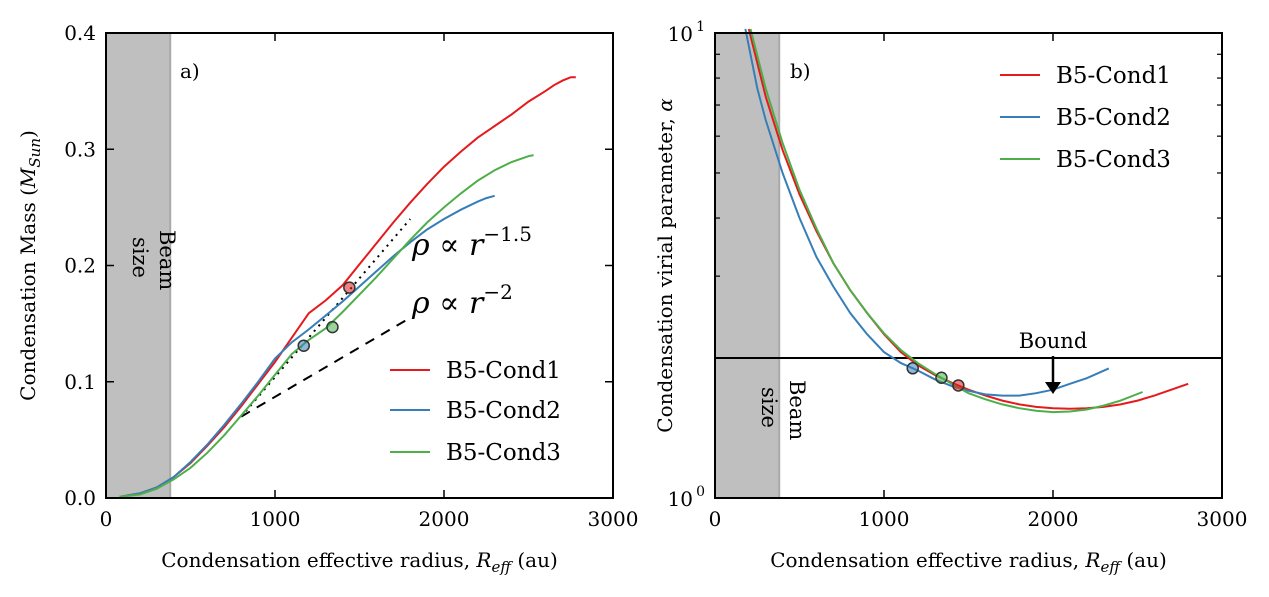 This screenshot has height=597, width=1269. Describe the element at coordinates (80, 498) in the screenshot. I see `y-tick-label: 0.0` at that location.